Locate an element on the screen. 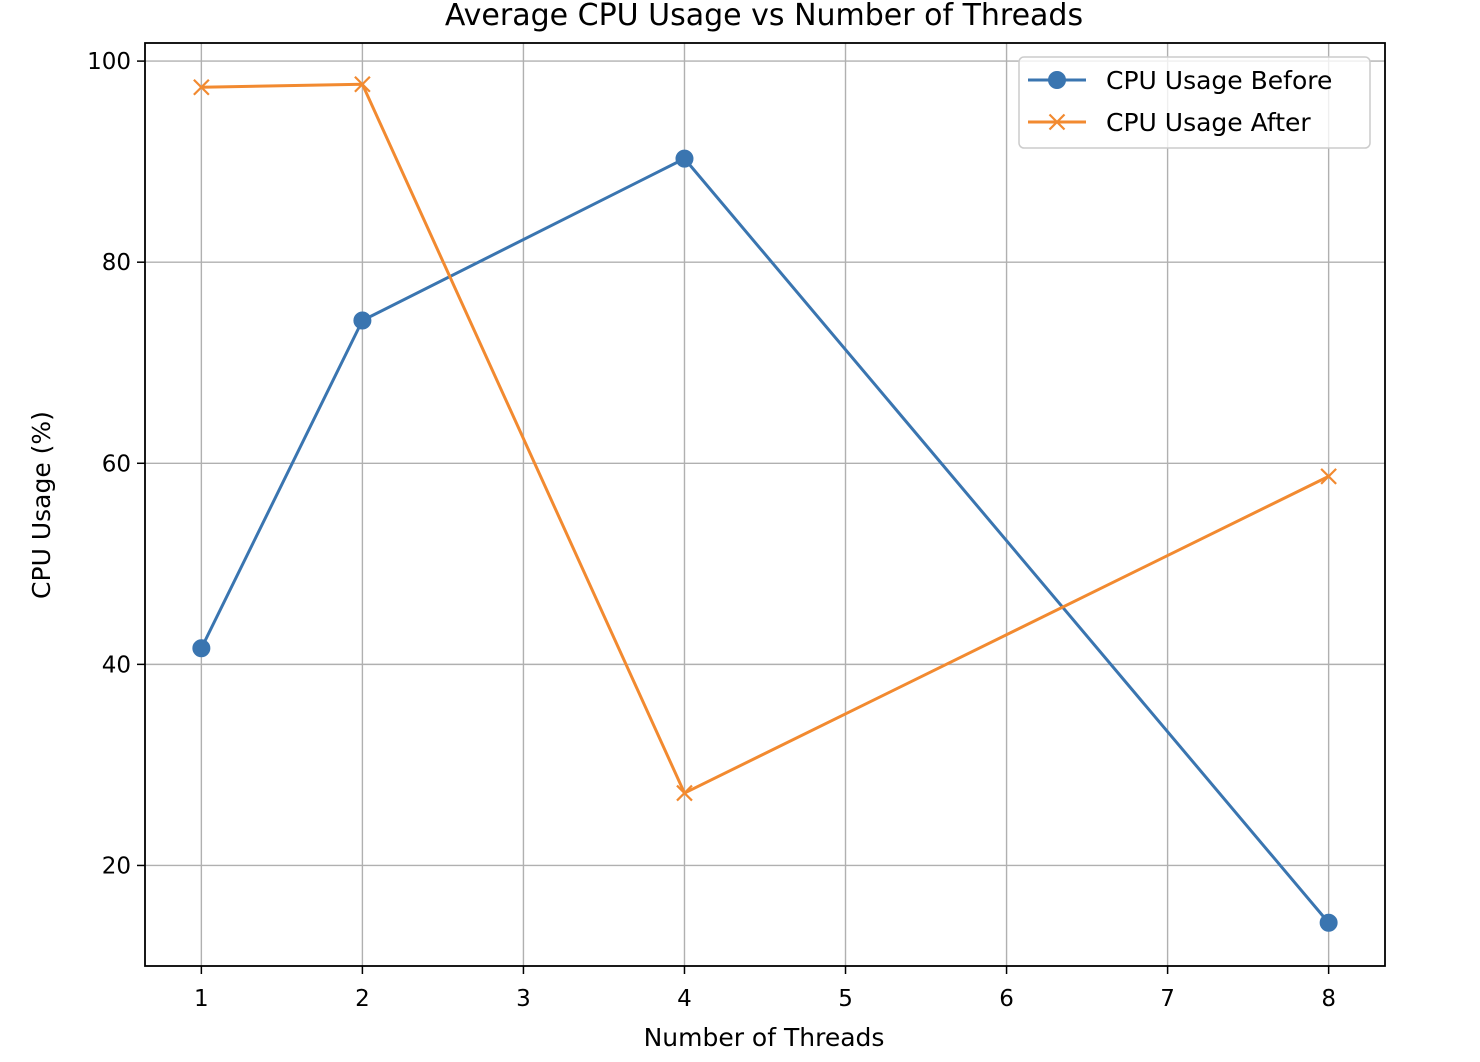 The height and width of the screenshot is (1062, 1480). x-tick-label: 5 is located at coordinates (845, 999).